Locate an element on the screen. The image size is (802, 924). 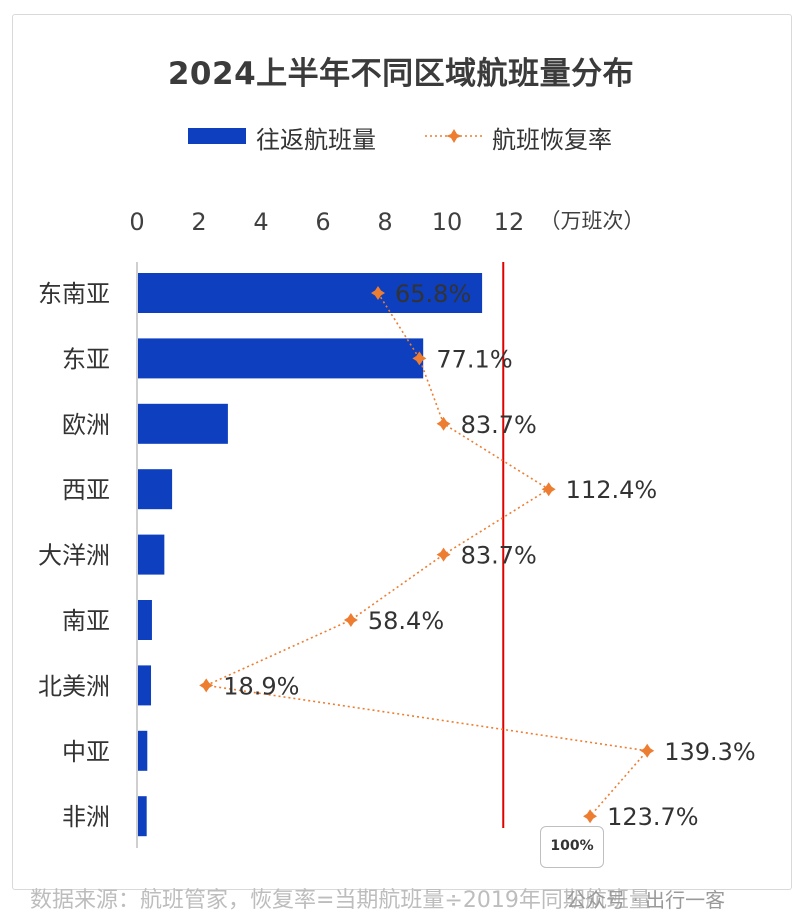
category-label: 东亚 is located at coordinates (86, 359).